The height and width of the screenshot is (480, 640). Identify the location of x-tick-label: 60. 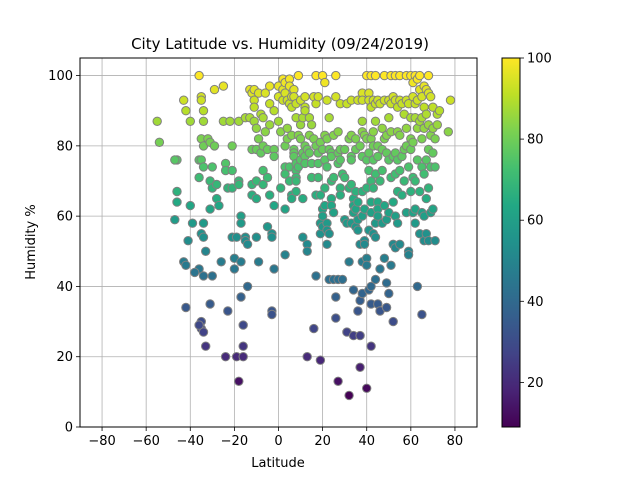
(411, 441).